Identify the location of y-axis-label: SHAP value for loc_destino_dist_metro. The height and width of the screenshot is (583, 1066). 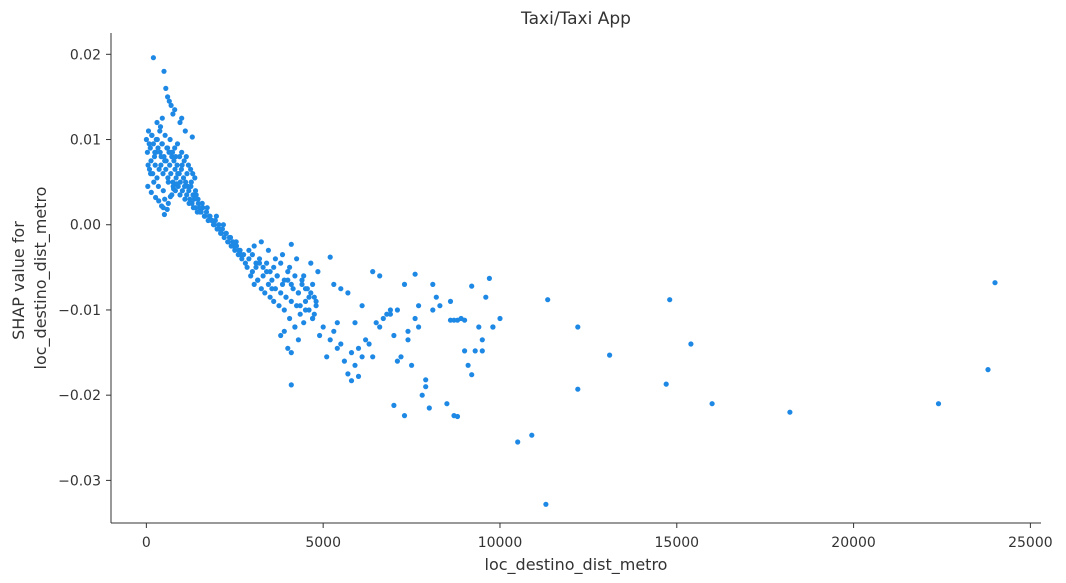
(30, 278).